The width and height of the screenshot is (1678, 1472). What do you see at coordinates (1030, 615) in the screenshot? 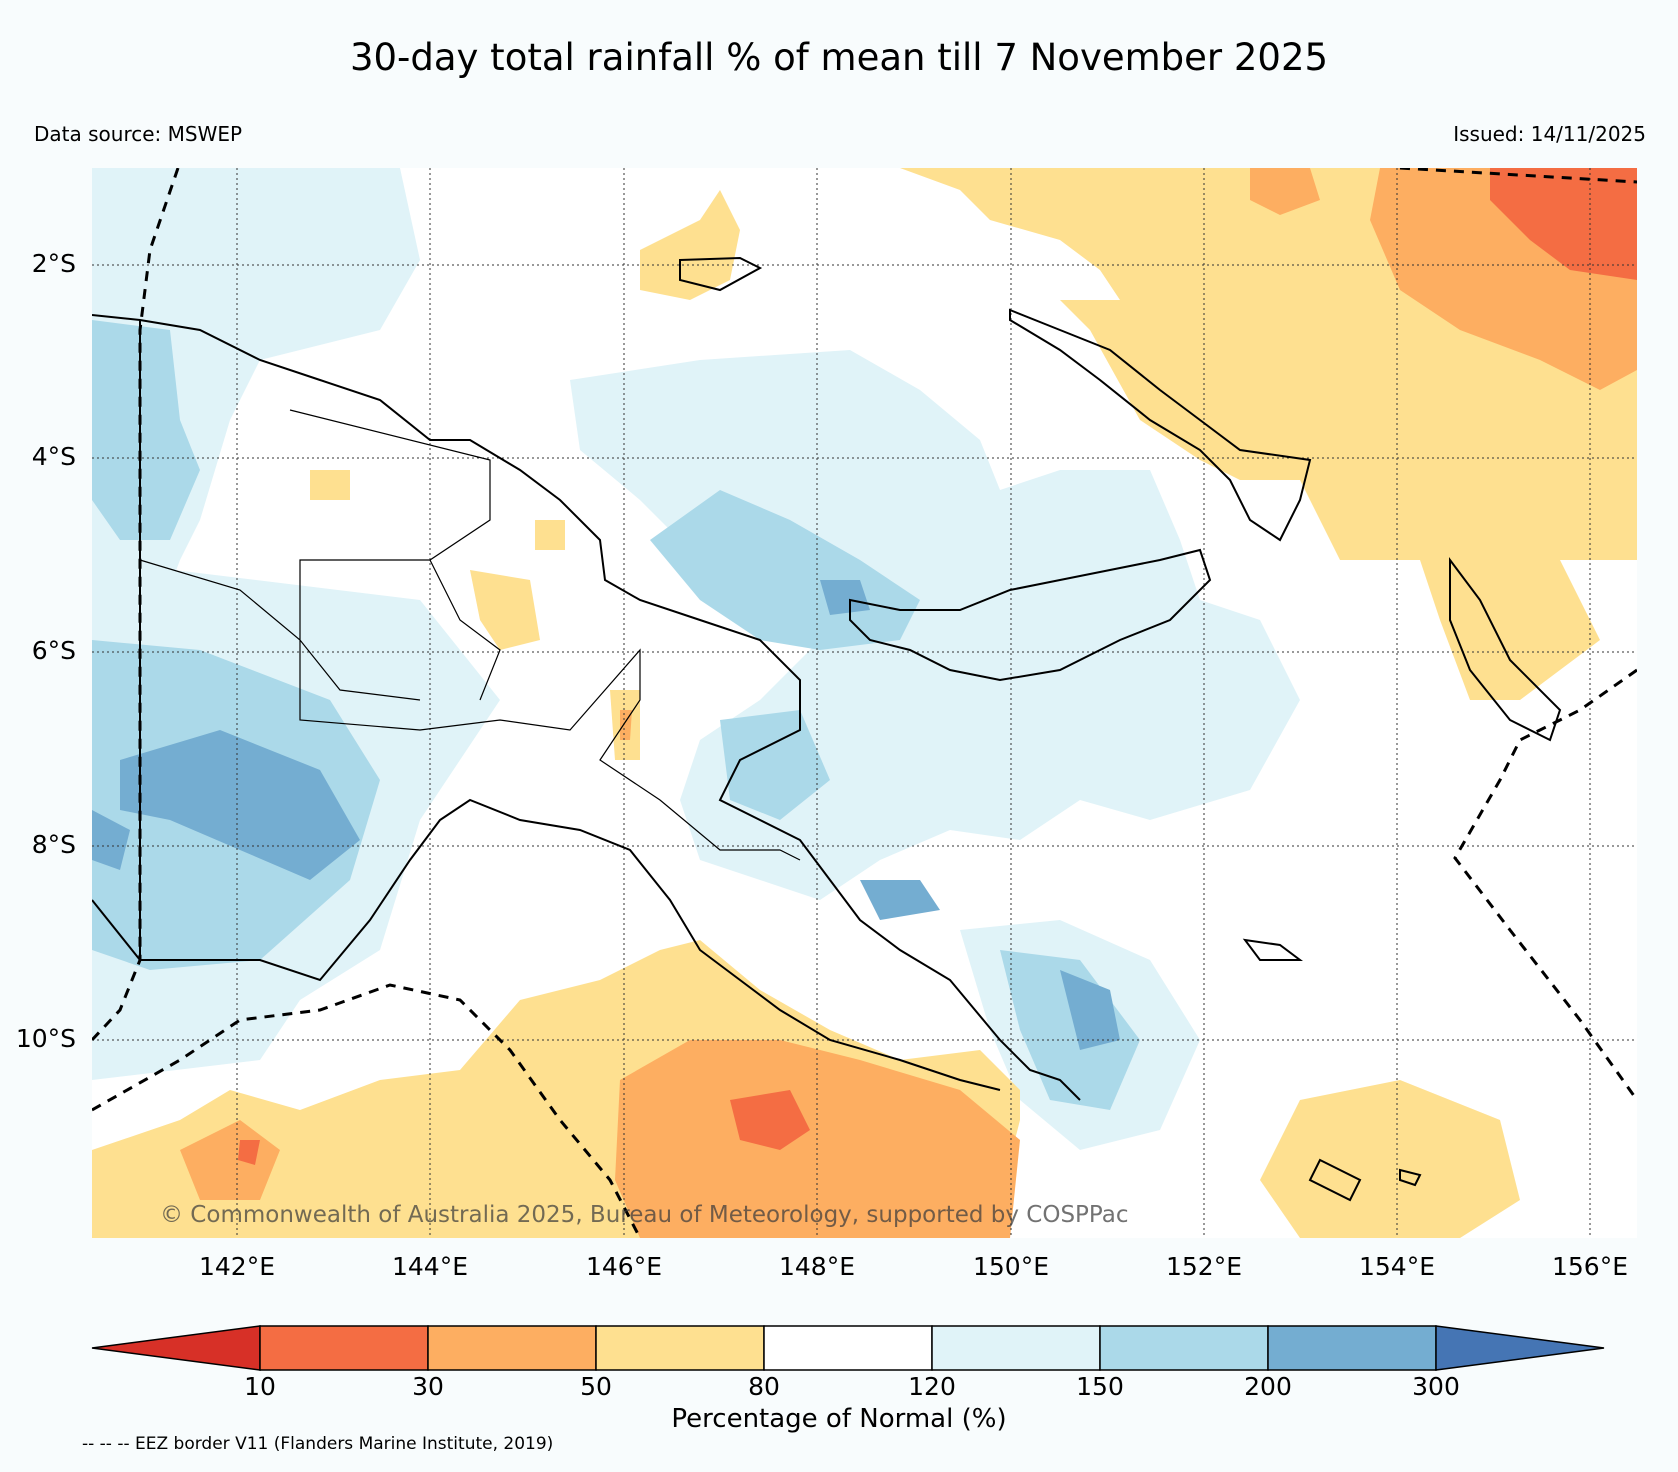
I see `new-britain` at bounding box center [1030, 615].